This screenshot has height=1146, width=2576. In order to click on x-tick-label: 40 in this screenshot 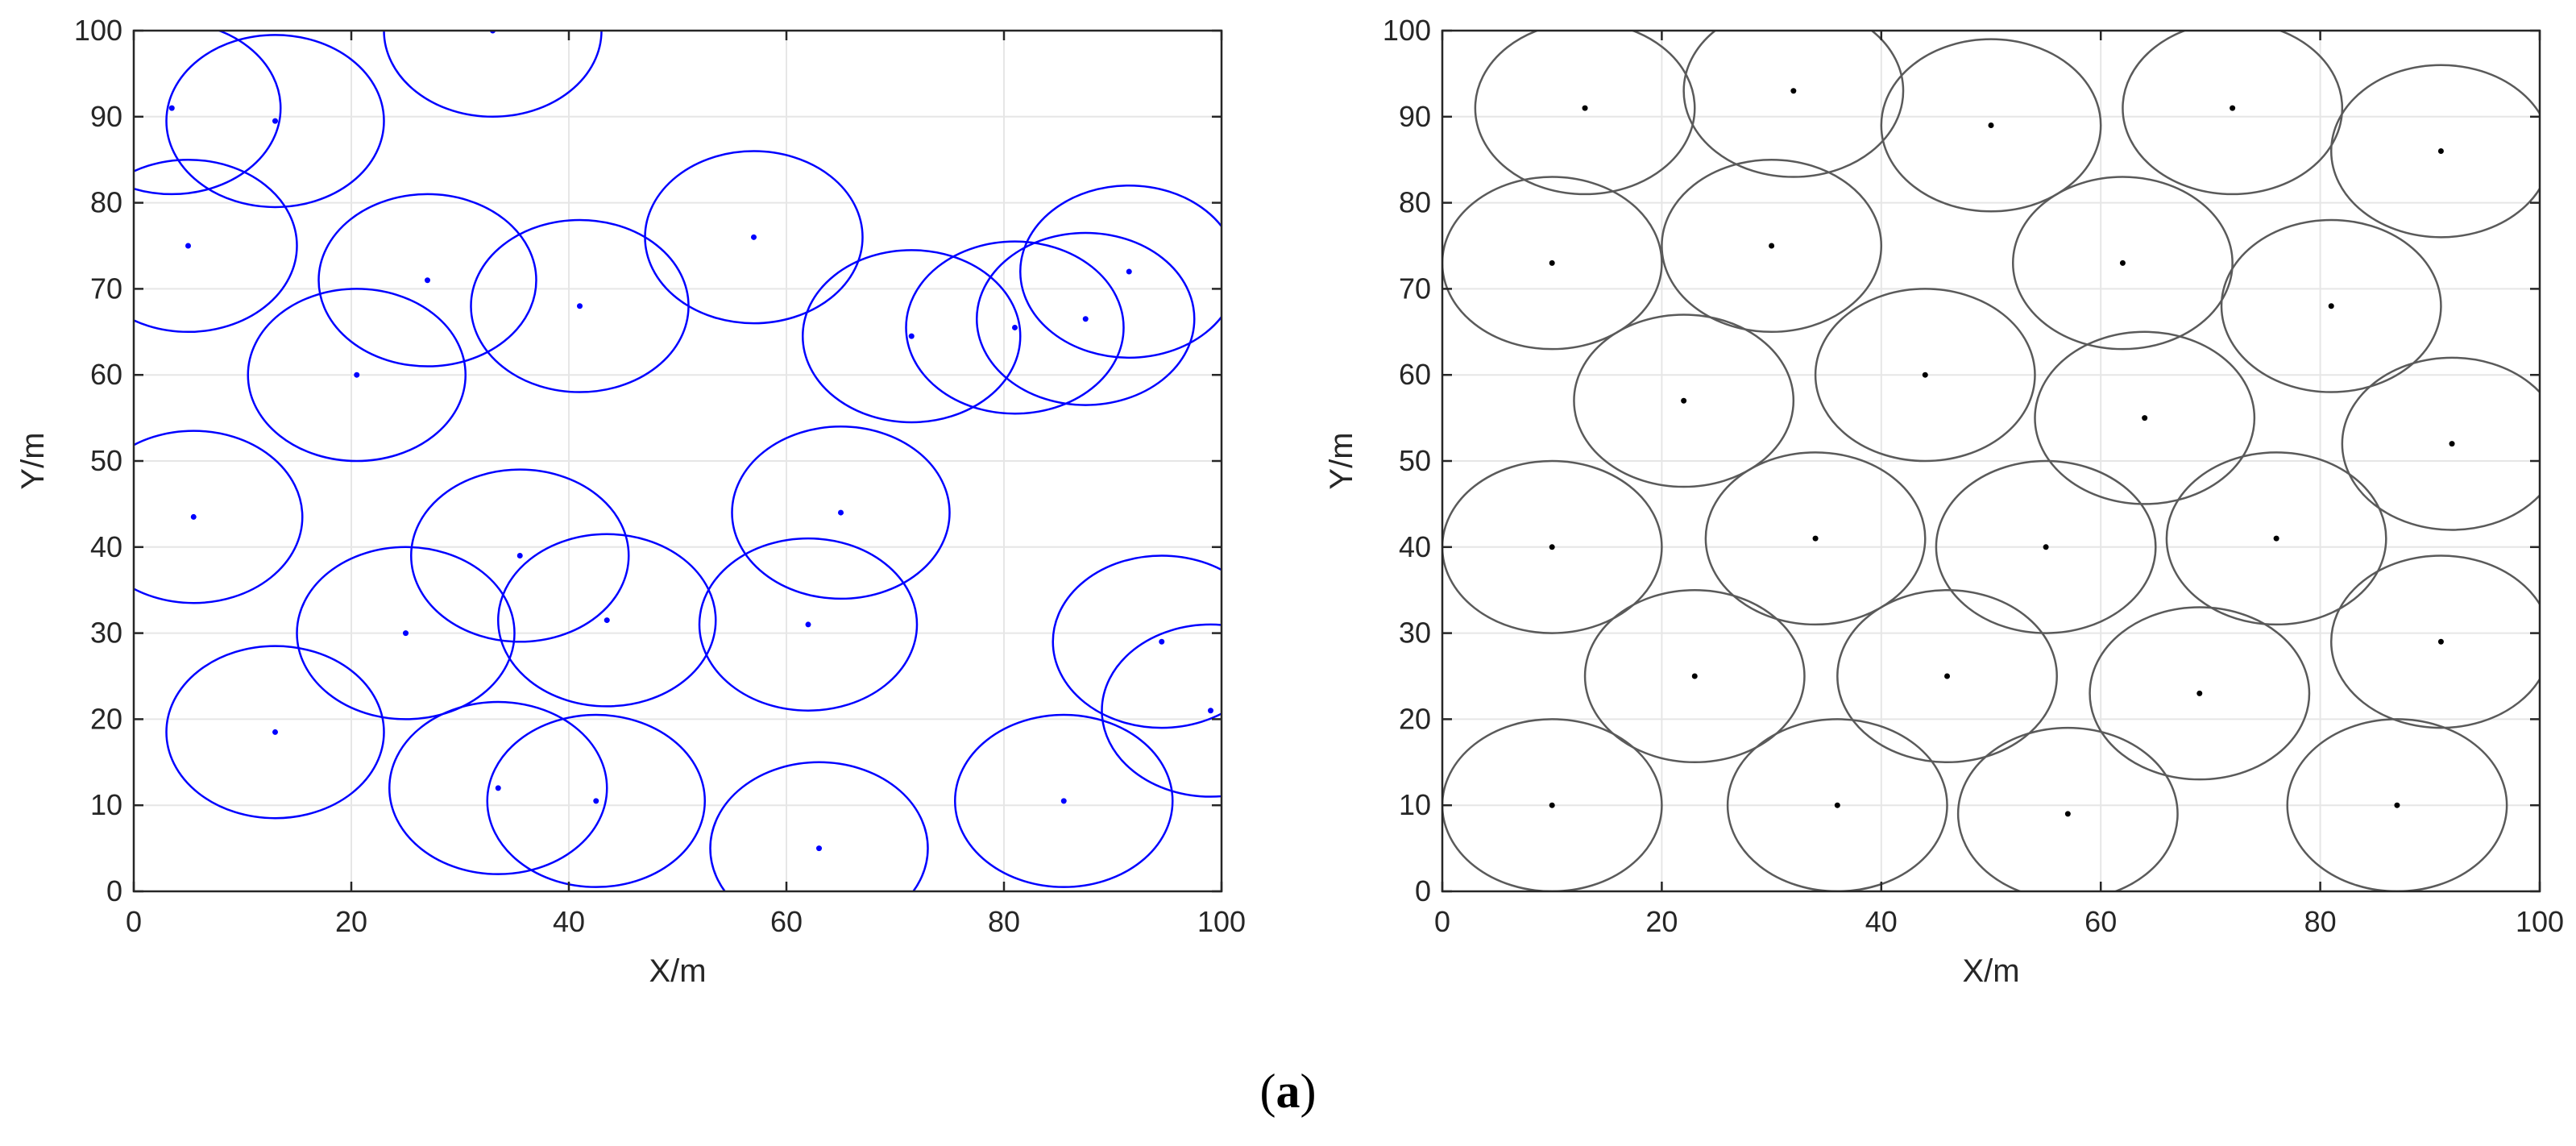, I will do `click(569, 921)`.